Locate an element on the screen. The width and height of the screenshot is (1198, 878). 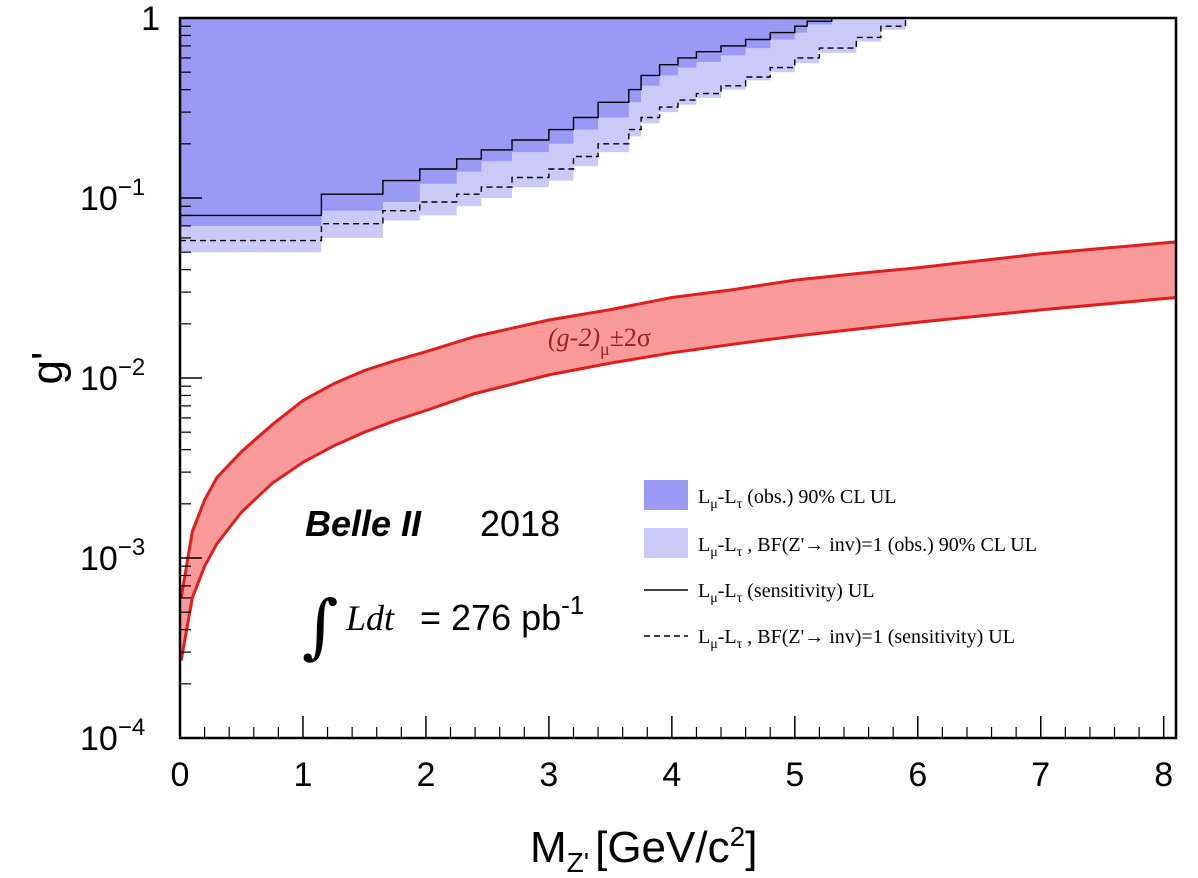
legend-swatch-obs-inv is located at coordinates (666, 543).